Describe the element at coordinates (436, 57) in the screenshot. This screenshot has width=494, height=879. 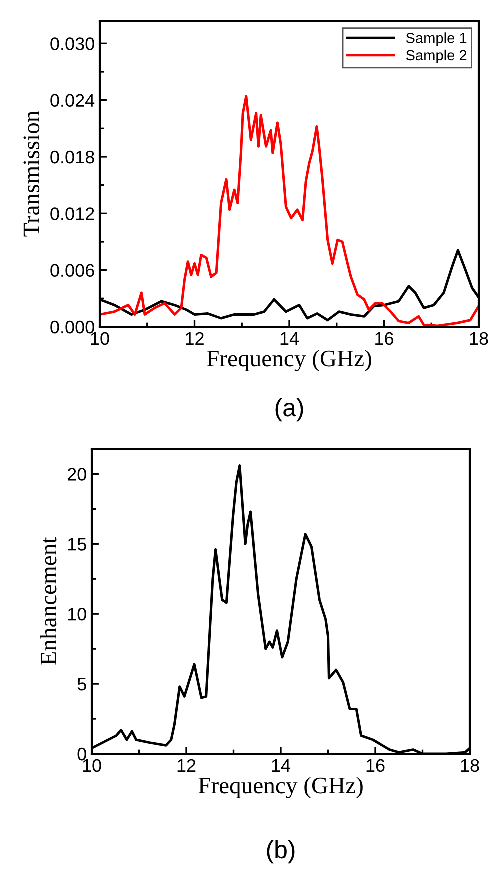
I see `legend-label: Sample 2` at that location.